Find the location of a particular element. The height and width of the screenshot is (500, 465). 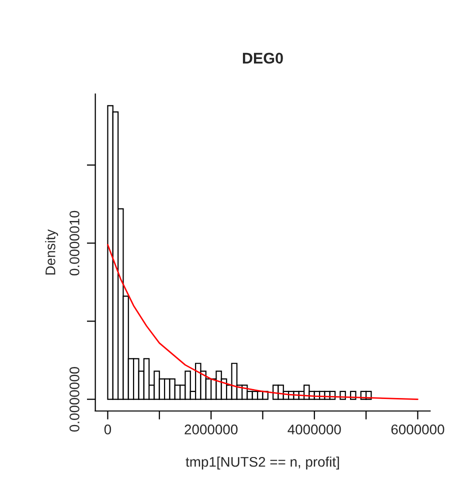

x-tick-label: 0 is located at coordinates (108, 429).